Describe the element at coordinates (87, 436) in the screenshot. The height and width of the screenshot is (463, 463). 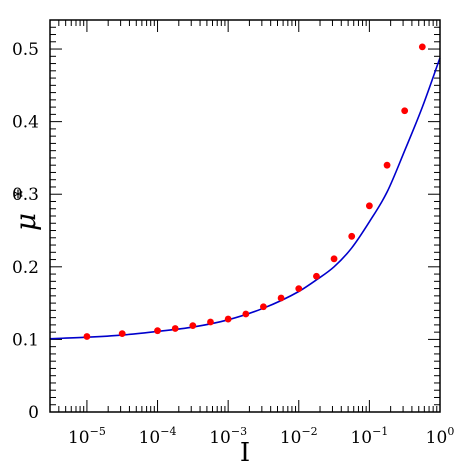
I see `x-tick-label: 10⁻⁵` at that location.